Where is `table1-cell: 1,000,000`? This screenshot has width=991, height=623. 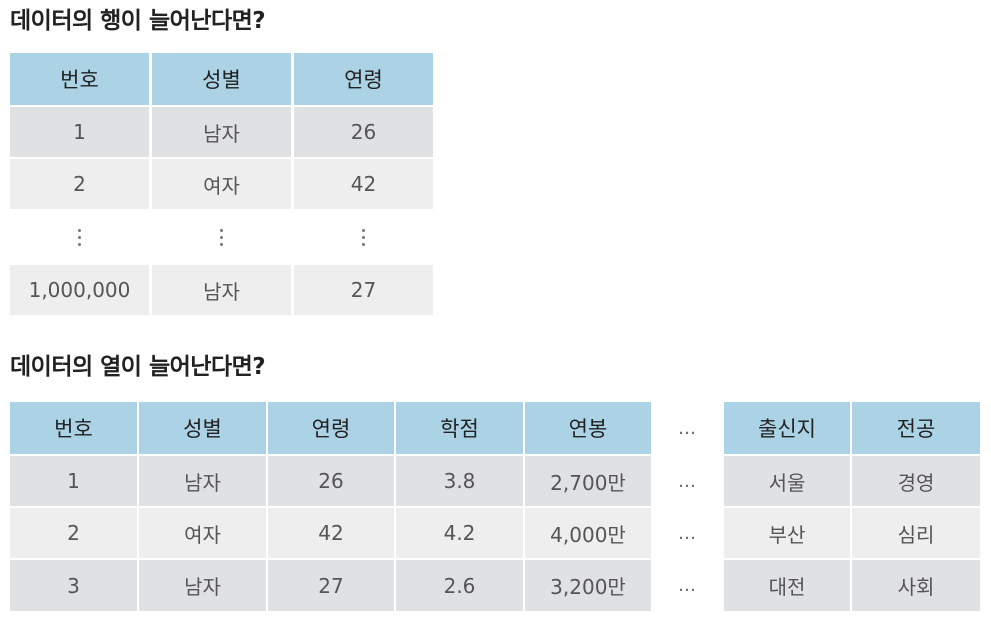
table1-cell: 1,000,000 is located at coordinates (79, 290).